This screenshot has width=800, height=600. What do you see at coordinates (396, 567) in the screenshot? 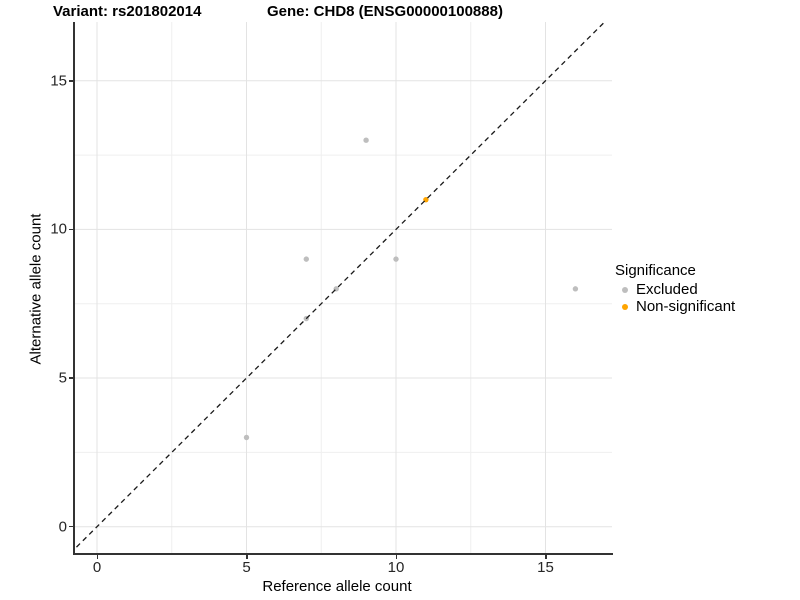
I see `x-tick-label: 10` at bounding box center [396, 567].